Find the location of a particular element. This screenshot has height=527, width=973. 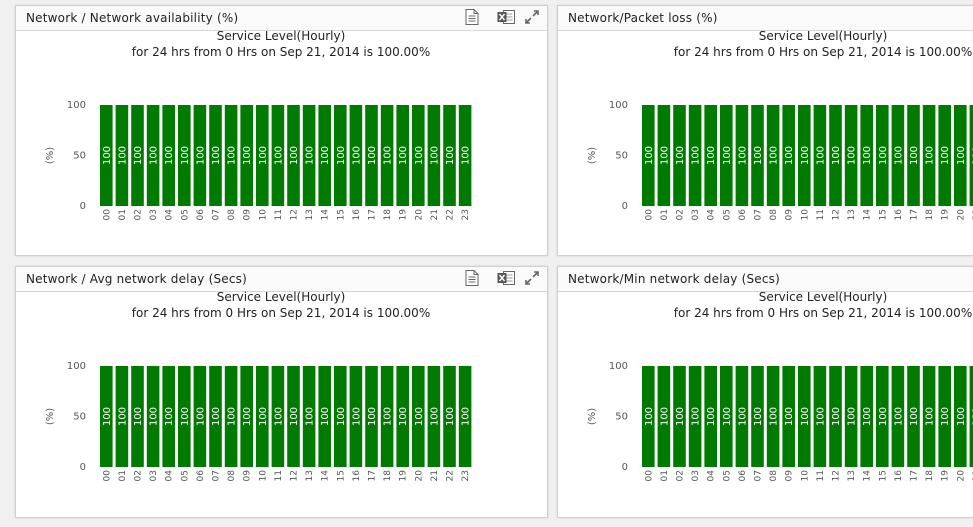

x-tick-label: 05 is located at coordinates (727, 475).